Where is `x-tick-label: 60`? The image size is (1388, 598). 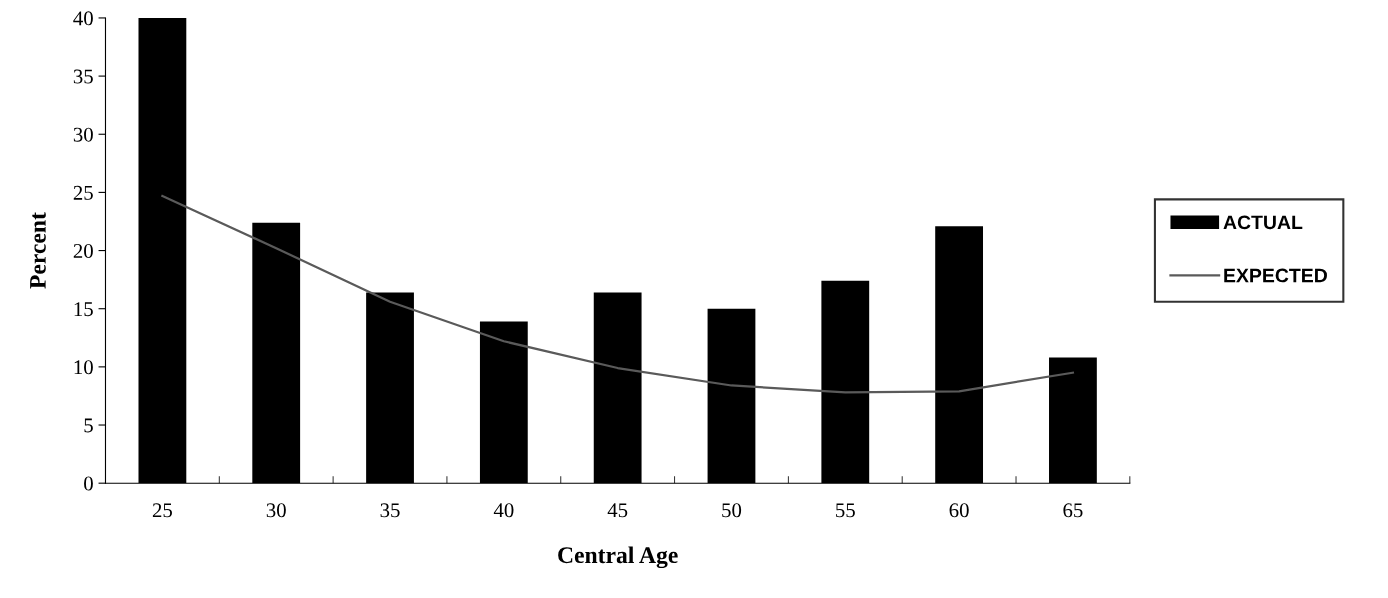 x-tick-label: 60 is located at coordinates (959, 510).